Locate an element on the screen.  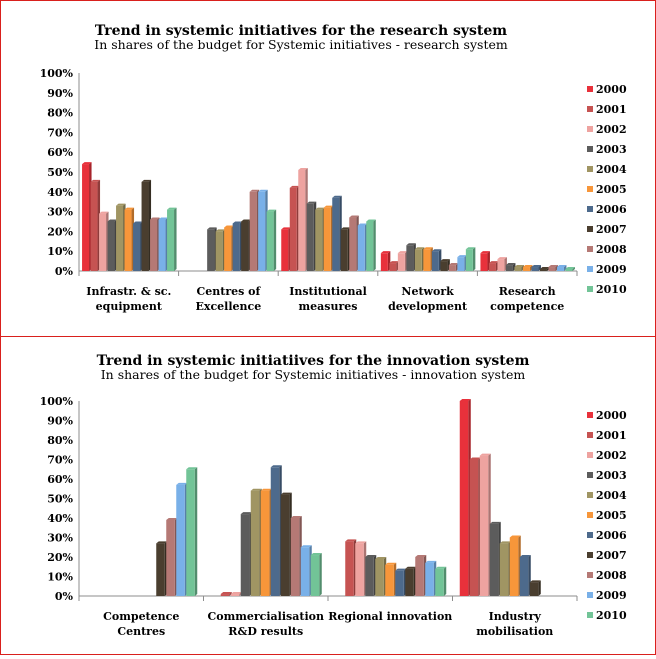
y-tick-label: 50% is located at coordinates (60, 499).